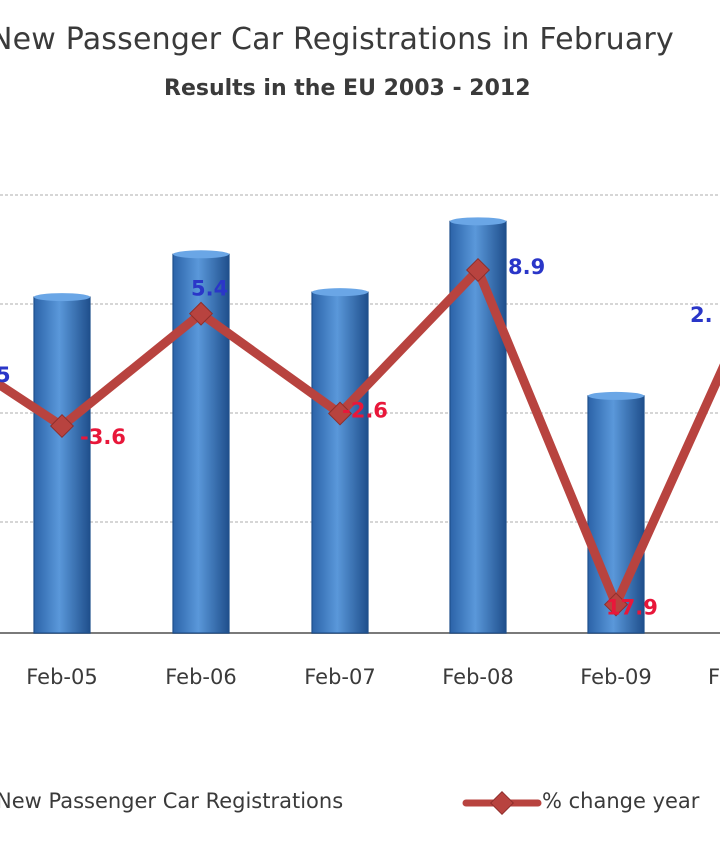 The height and width of the screenshot is (845, 720). I want to click on data-label-left-edge: 5, so click(5, 375).